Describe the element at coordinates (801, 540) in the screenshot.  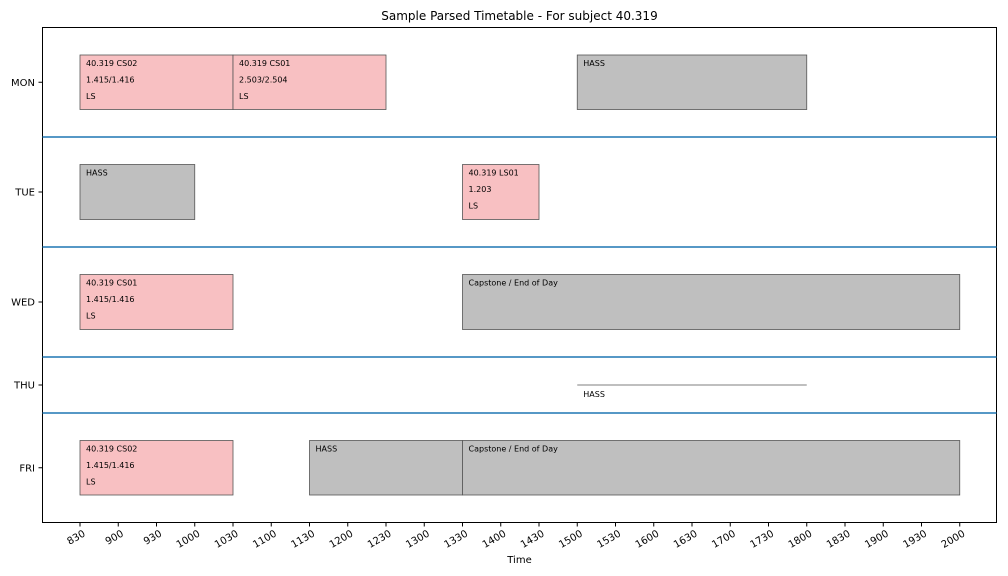
I see `x-tick-label: 1800` at that location.